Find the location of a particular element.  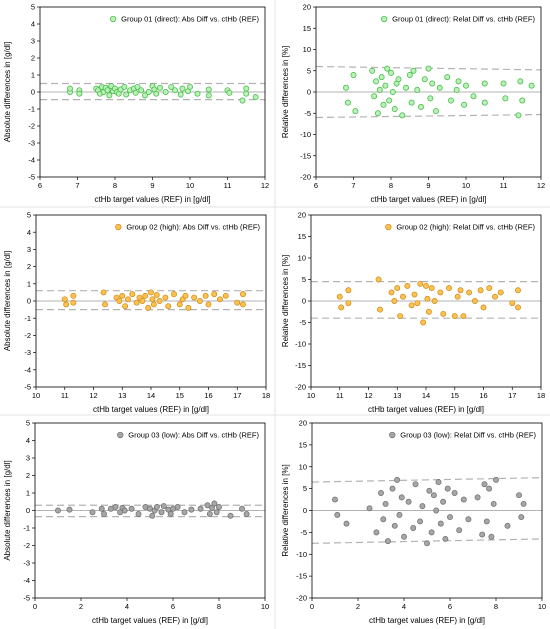

chart-5-x-tick-label: 2 is located at coordinates (81, 606).